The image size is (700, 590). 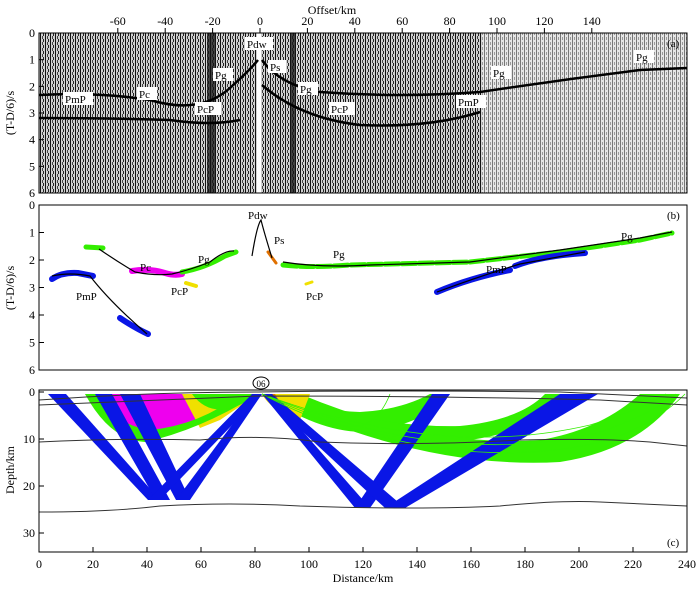 What do you see at coordinates (213, 21) in the screenshot?
I see `offset-tick-label: -20` at bounding box center [213, 21].